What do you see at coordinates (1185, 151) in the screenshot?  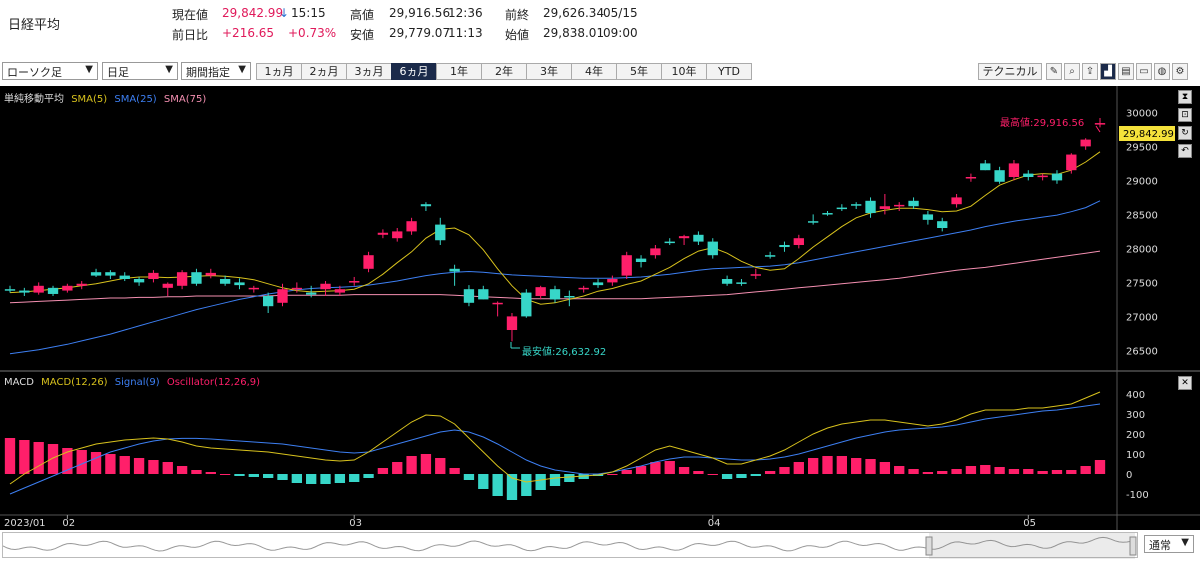 I see `undo-icon: ↶` at bounding box center [1185, 151].